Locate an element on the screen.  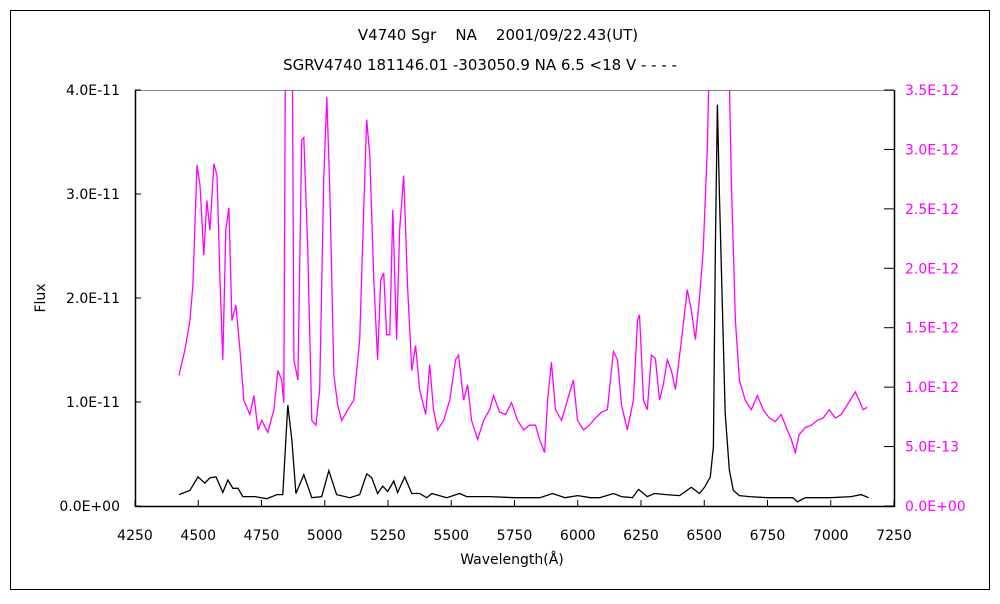
y-left-tick-label: 0.0E+00 is located at coordinates (89, 507).